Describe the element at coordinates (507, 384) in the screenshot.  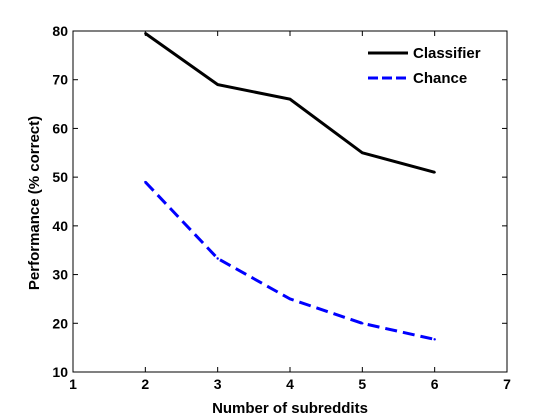
I see `x-tick-label: 7` at that location.